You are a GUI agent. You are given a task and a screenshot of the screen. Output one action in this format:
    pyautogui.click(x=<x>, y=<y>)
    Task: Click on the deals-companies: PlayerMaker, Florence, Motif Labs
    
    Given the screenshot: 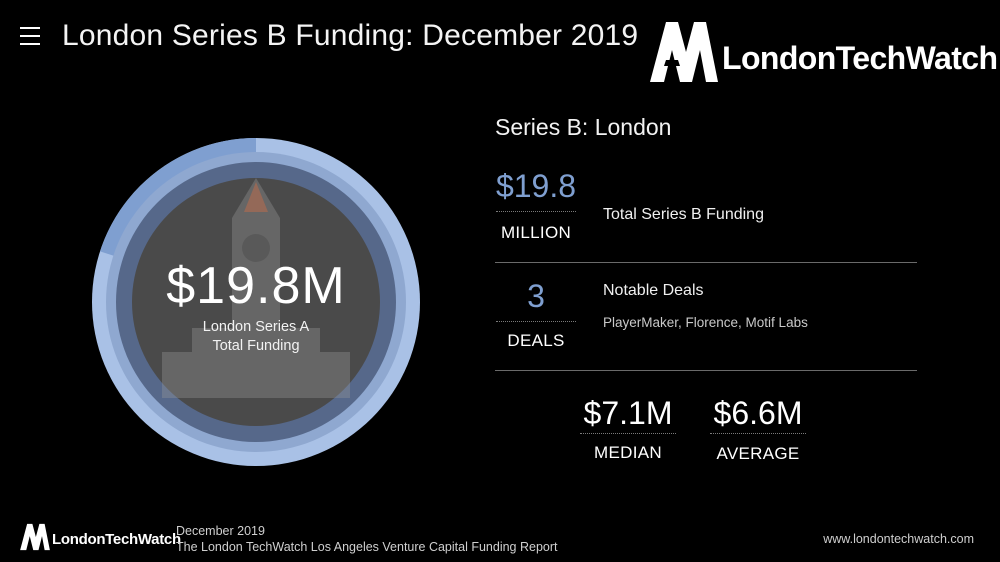 What is the action you would take?
    pyautogui.click(x=705, y=322)
    